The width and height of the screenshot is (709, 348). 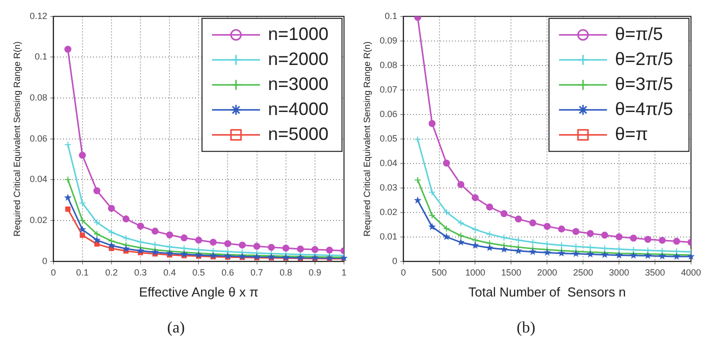 What do you see at coordinates (389, 138) in the screenshot?
I see `y-tick-label: 0.05` at bounding box center [389, 138].